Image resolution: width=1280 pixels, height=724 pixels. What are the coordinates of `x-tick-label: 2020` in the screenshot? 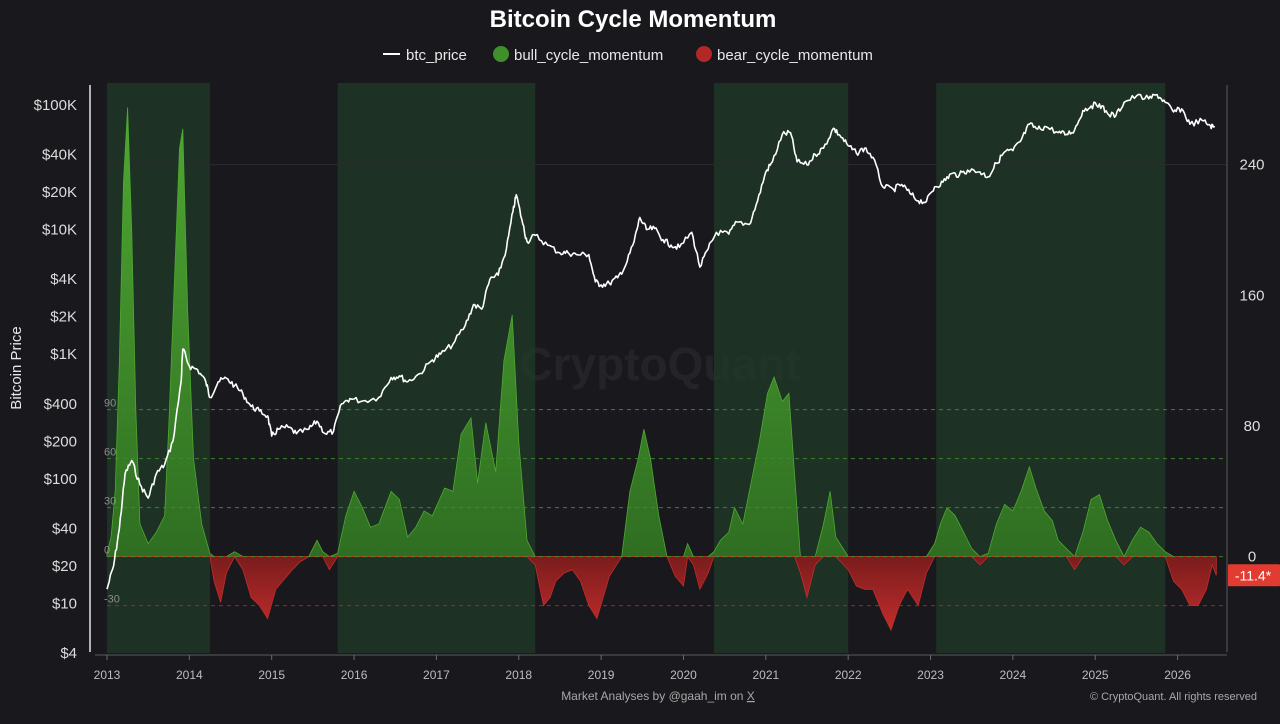 It's located at (683, 675).